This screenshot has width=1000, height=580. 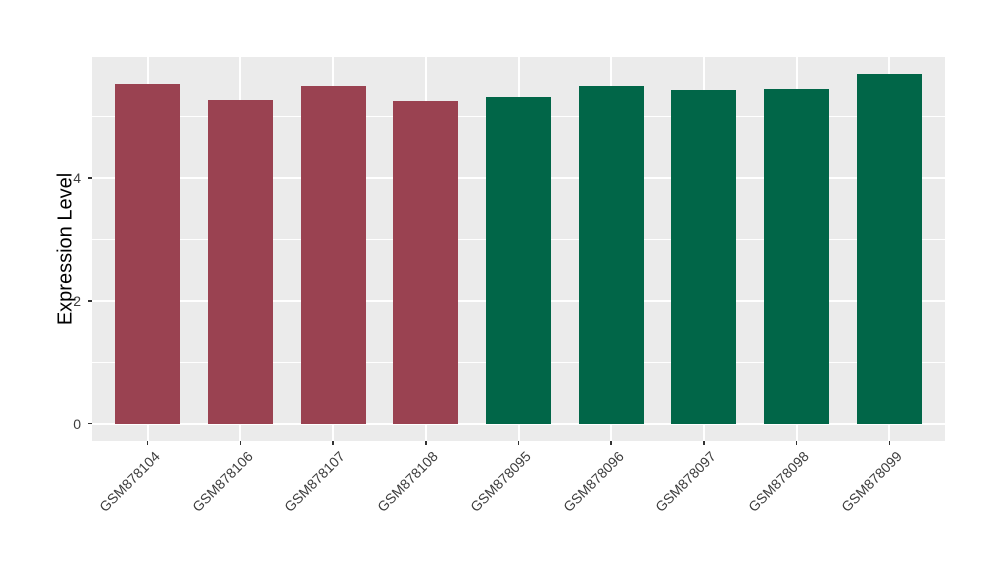 I want to click on bar-GSM878096, so click(x=611, y=254).